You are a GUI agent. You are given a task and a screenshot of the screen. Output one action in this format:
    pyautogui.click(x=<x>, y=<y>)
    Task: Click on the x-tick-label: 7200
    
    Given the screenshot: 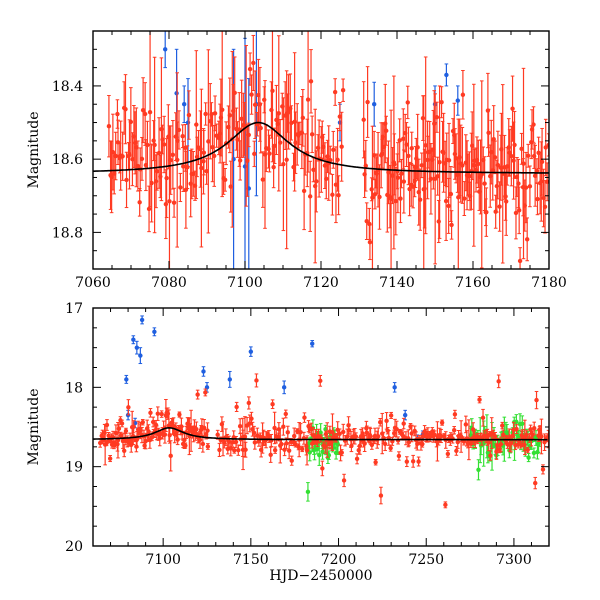 What is the action you would take?
    pyautogui.click(x=339, y=560)
    